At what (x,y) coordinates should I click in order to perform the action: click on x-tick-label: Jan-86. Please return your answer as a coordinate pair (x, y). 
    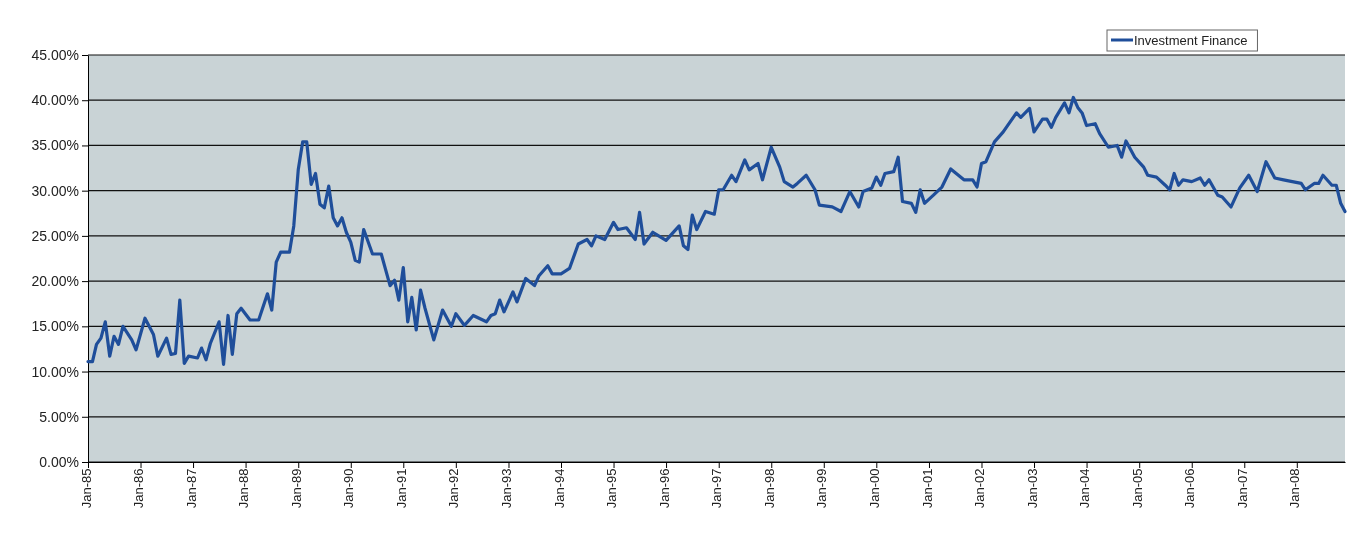
    Looking at the image, I should click on (139, 488).